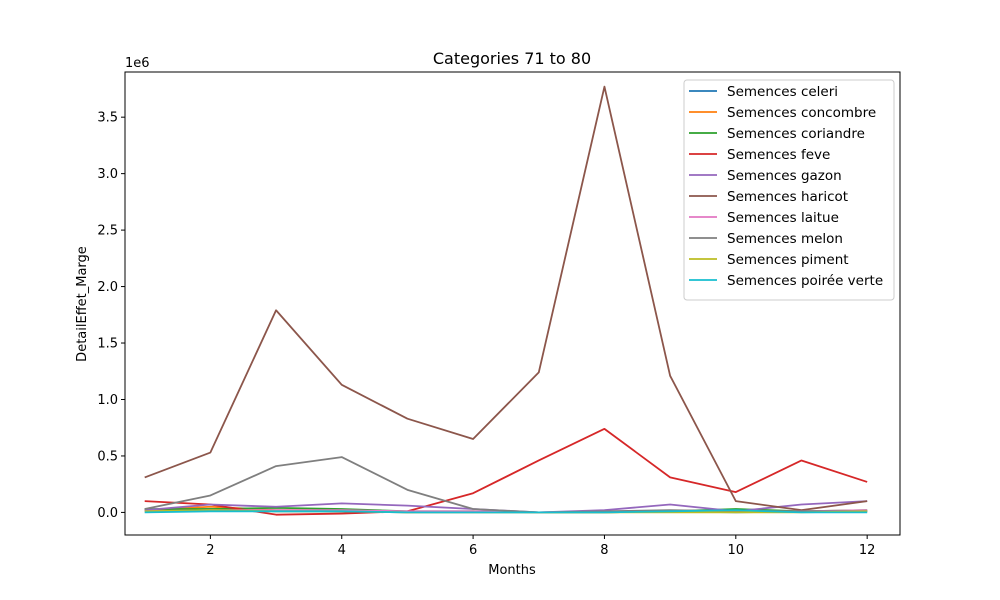  Describe the element at coordinates (107, 174) in the screenshot. I see `y-tick-label: 3.0` at that location.